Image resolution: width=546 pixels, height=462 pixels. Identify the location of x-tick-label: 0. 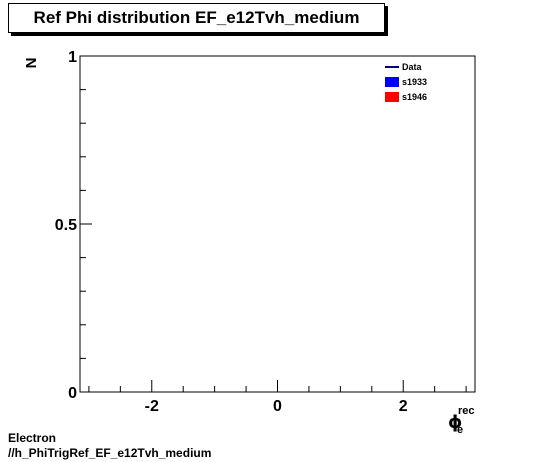
(277, 406).